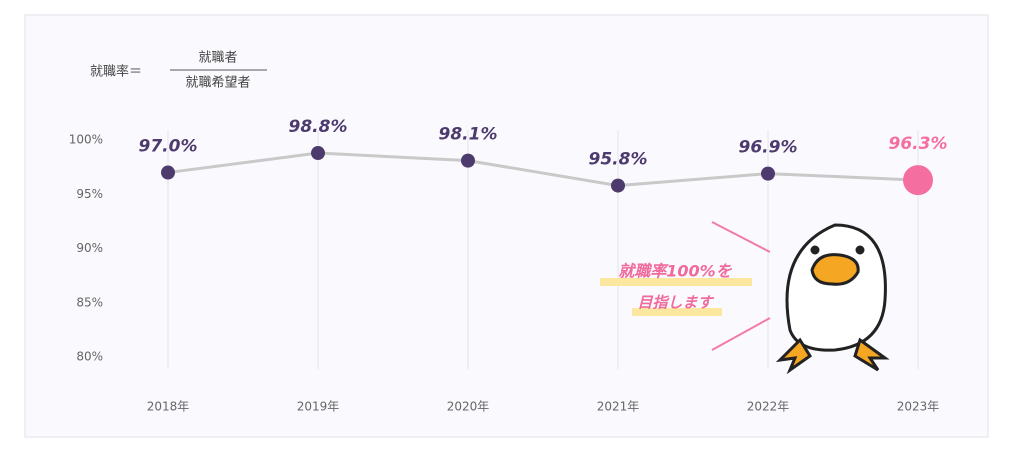 The height and width of the screenshot is (455, 1024). I want to click on duck-beak, so click(835, 269).